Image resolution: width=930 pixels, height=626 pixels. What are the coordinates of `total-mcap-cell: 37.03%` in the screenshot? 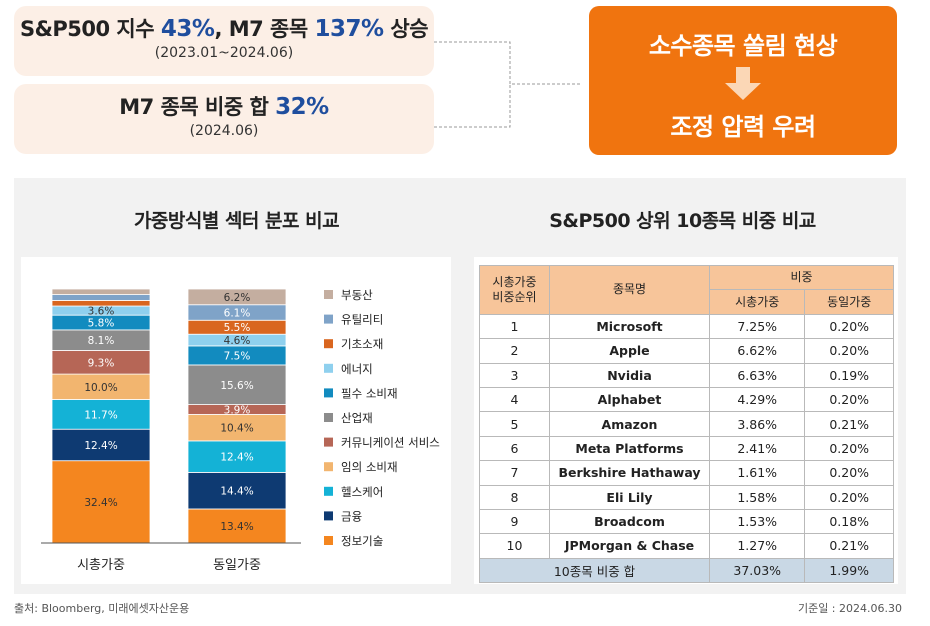 It's located at (757, 570).